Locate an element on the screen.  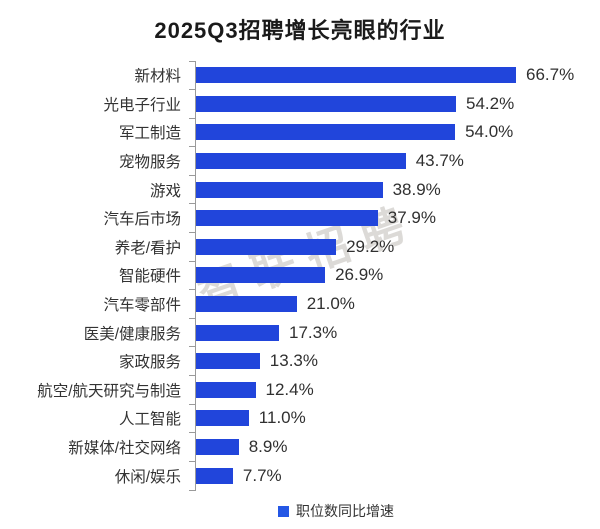
y-axis-line is located at coordinates (195, 275).